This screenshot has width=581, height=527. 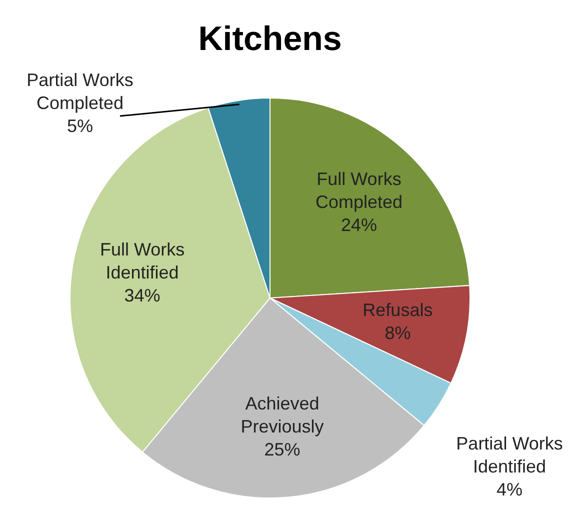 I want to click on data-label: 25%, so click(x=282, y=449).